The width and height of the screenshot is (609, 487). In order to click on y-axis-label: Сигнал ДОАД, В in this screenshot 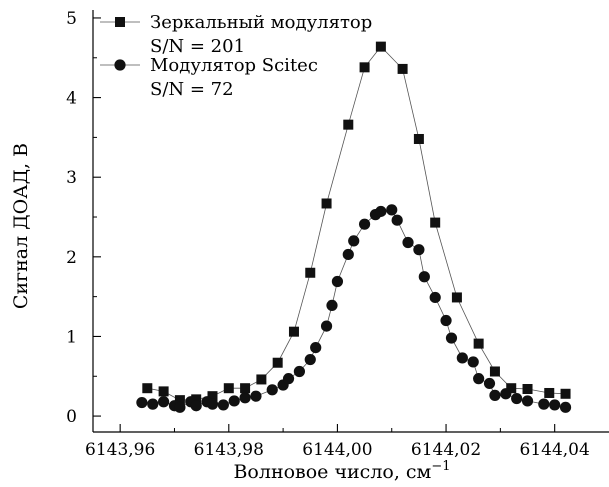, I will do `click(21, 226)`.